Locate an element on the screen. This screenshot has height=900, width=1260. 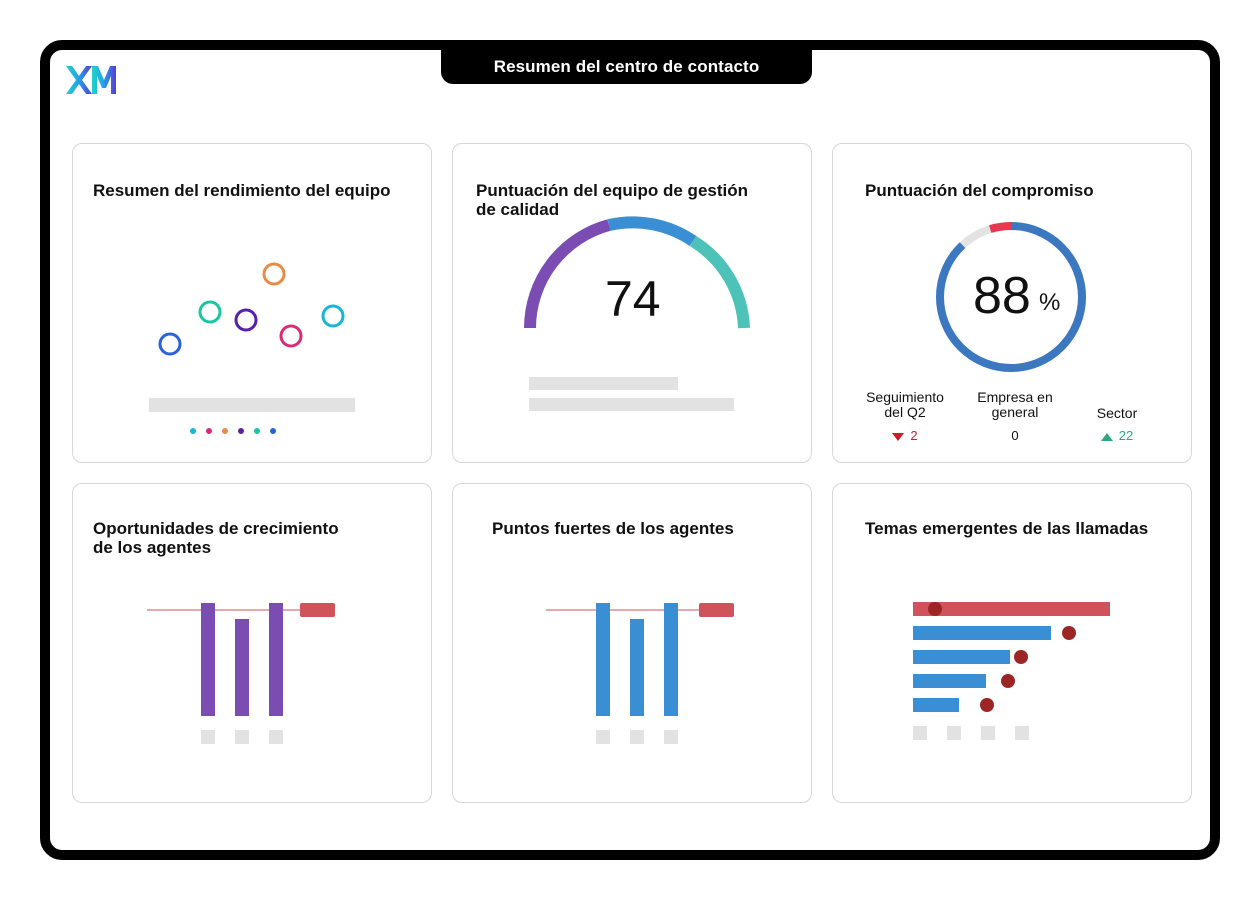
stat-value-company: 0 is located at coordinates (1015, 435).